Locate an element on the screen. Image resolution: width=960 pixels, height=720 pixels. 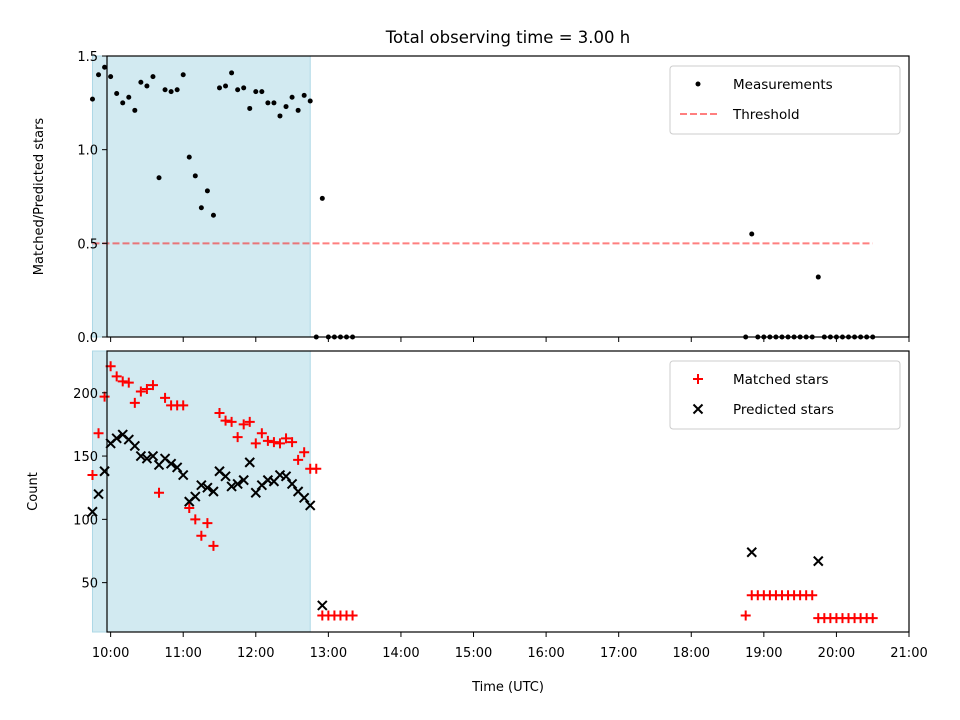
x-tick-label: 10:00 is located at coordinates (110, 653).